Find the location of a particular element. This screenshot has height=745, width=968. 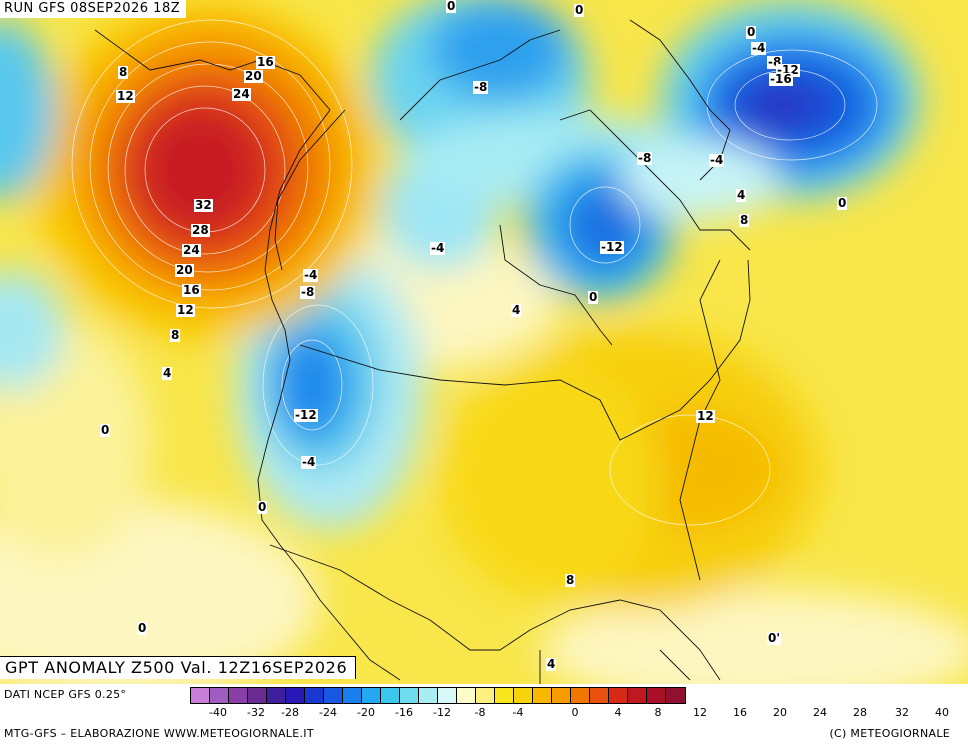

scale-tick: 28 is located at coordinates (860, 712).